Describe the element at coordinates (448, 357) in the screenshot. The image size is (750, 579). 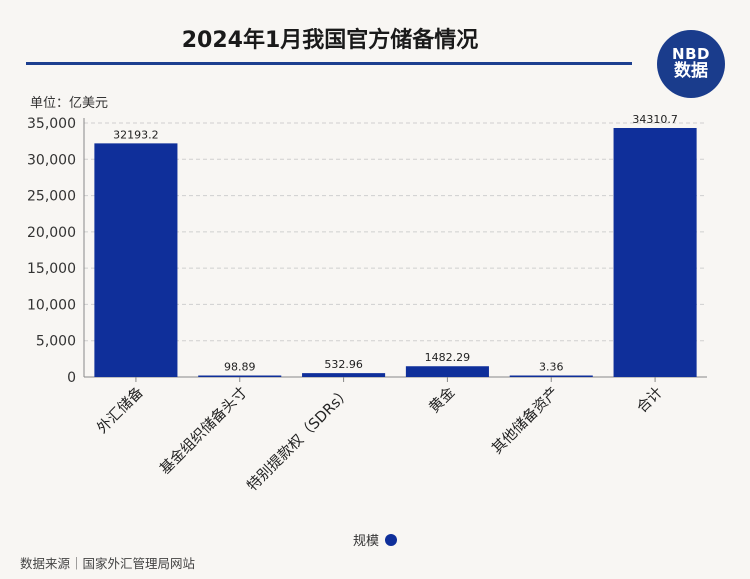
I see `data-label: 1482.29` at that location.